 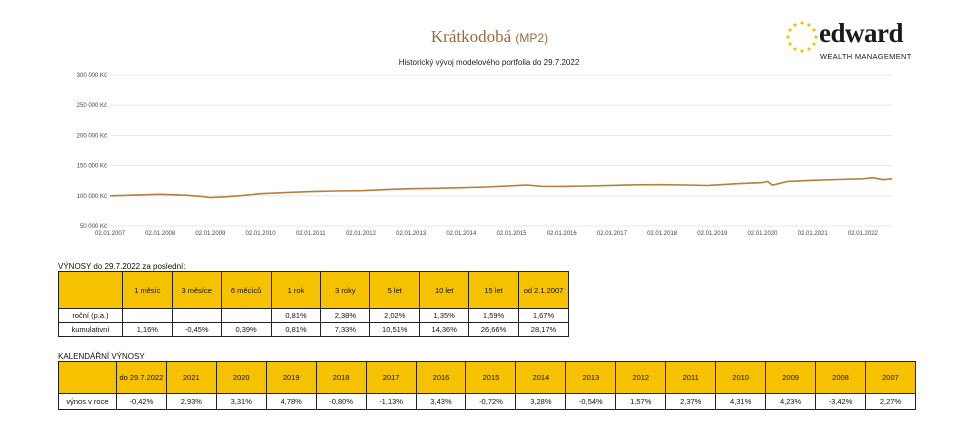 What do you see at coordinates (543, 329) in the screenshot?
I see `returns-cell: 28,17%` at bounding box center [543, 329].